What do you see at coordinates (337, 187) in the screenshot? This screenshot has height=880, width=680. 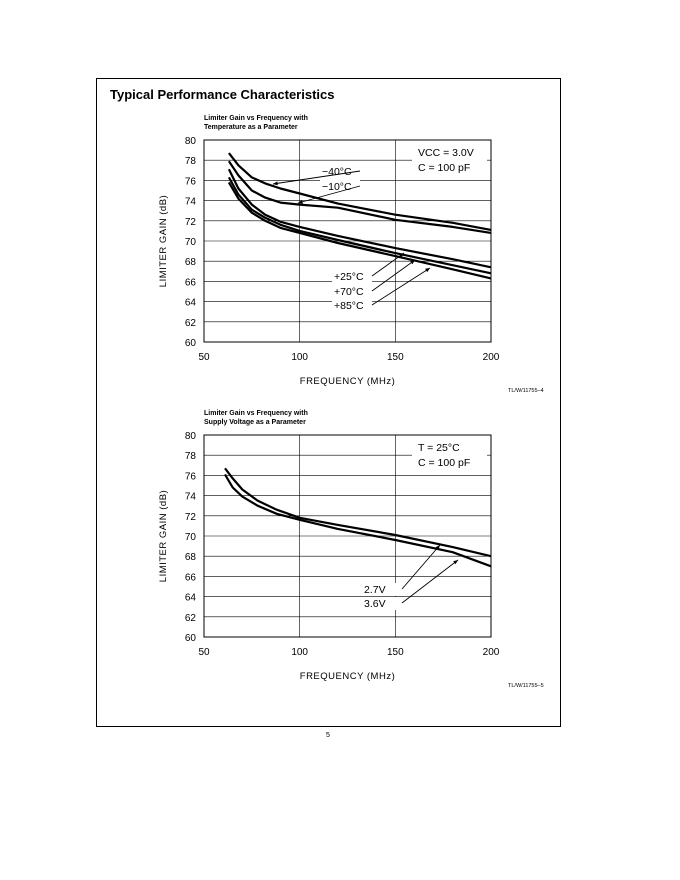 I see `curve-label-text: −10°C` at bounding box center [337, 187].